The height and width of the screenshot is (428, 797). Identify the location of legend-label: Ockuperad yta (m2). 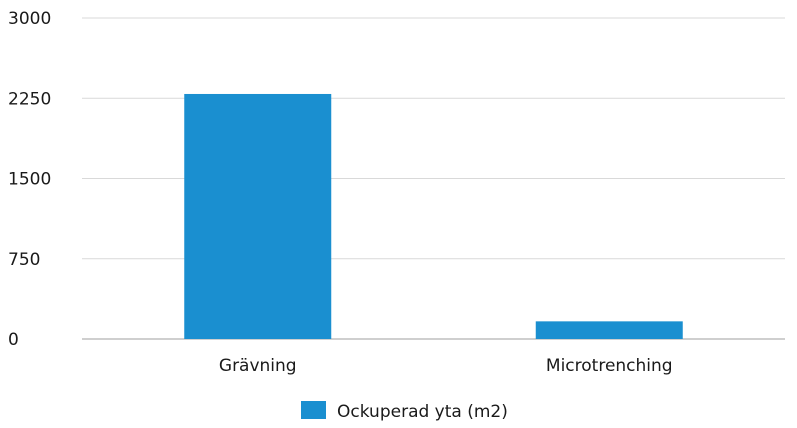
(422, 412).